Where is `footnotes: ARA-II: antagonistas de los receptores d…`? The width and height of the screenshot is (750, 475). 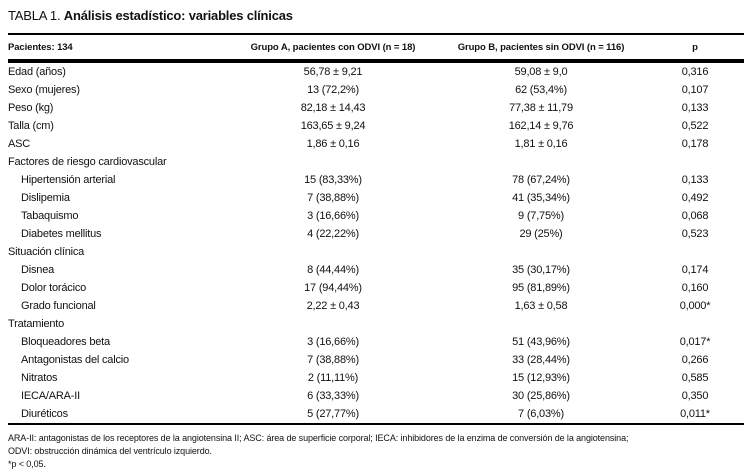 footnotes: ARA-II: antagonistas de los receptores d… is located at coordinates (376, 451).